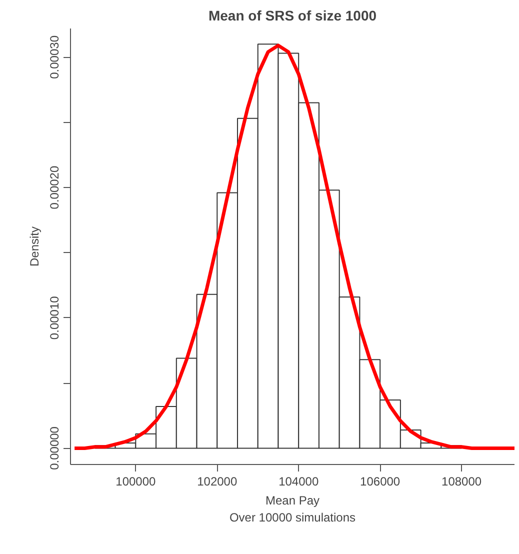 Image resolution: width=519 pixels, height=554 pixels. What do you see at coordinates (292, 509) in the screenshot?
I see `x-axis-title: Mean Pay Over 10000 simulations` at bounding box center [292, 509].